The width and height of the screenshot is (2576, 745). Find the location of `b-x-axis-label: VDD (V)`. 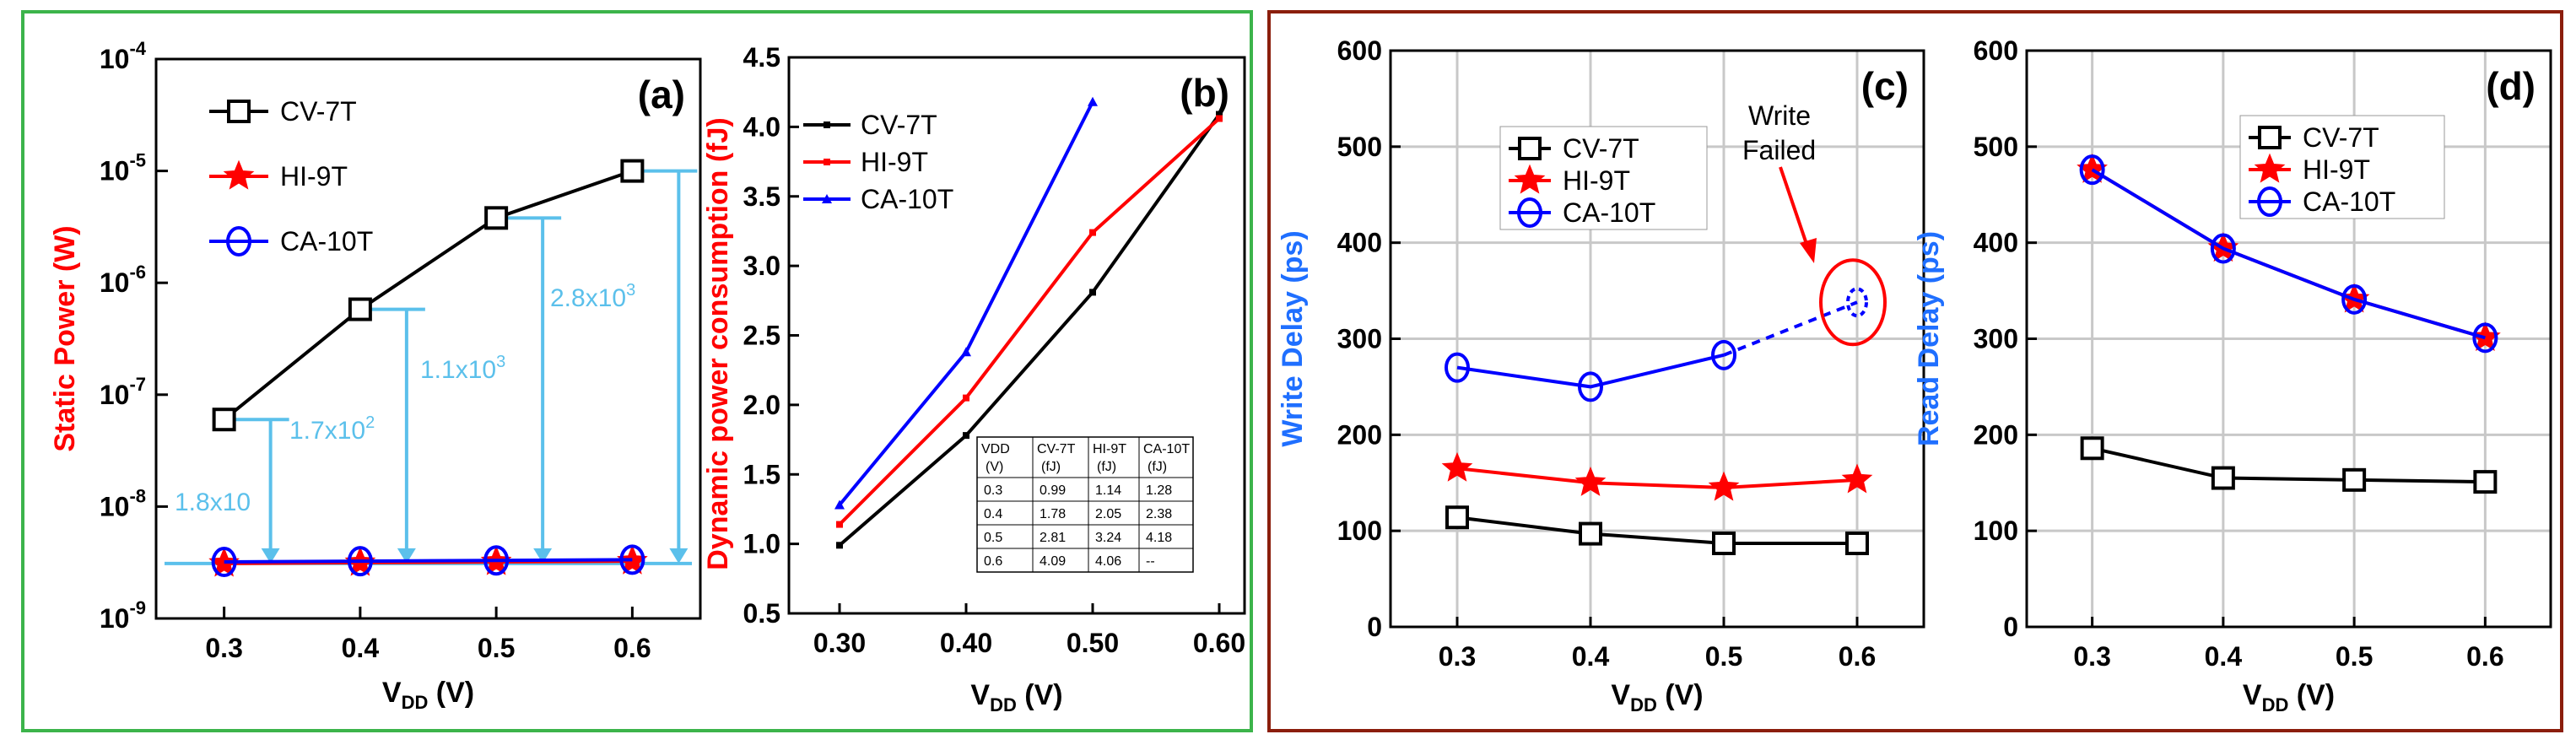

b-x-axis-label: VDD (V) is located at coordinates (1016, 697).